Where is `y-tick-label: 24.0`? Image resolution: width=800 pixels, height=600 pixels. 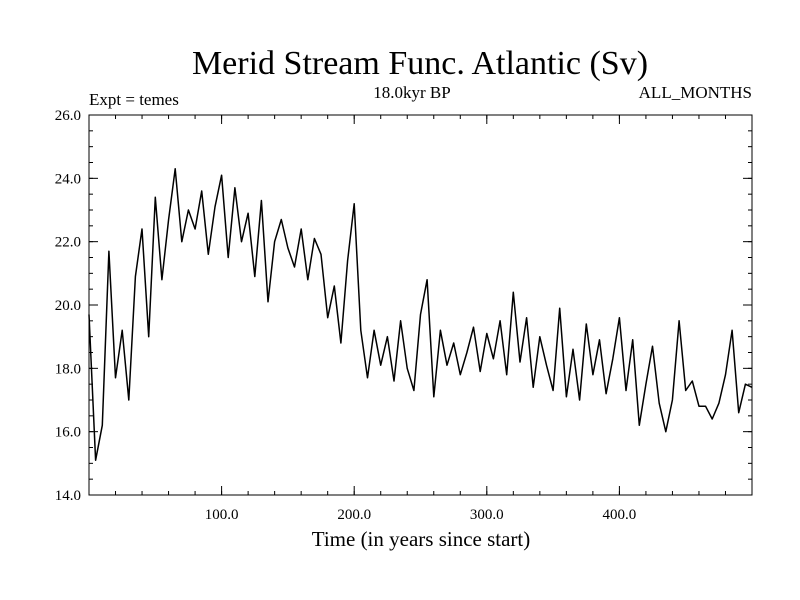
y-tick-label: 24.0 is located at coordinates (68, 179).